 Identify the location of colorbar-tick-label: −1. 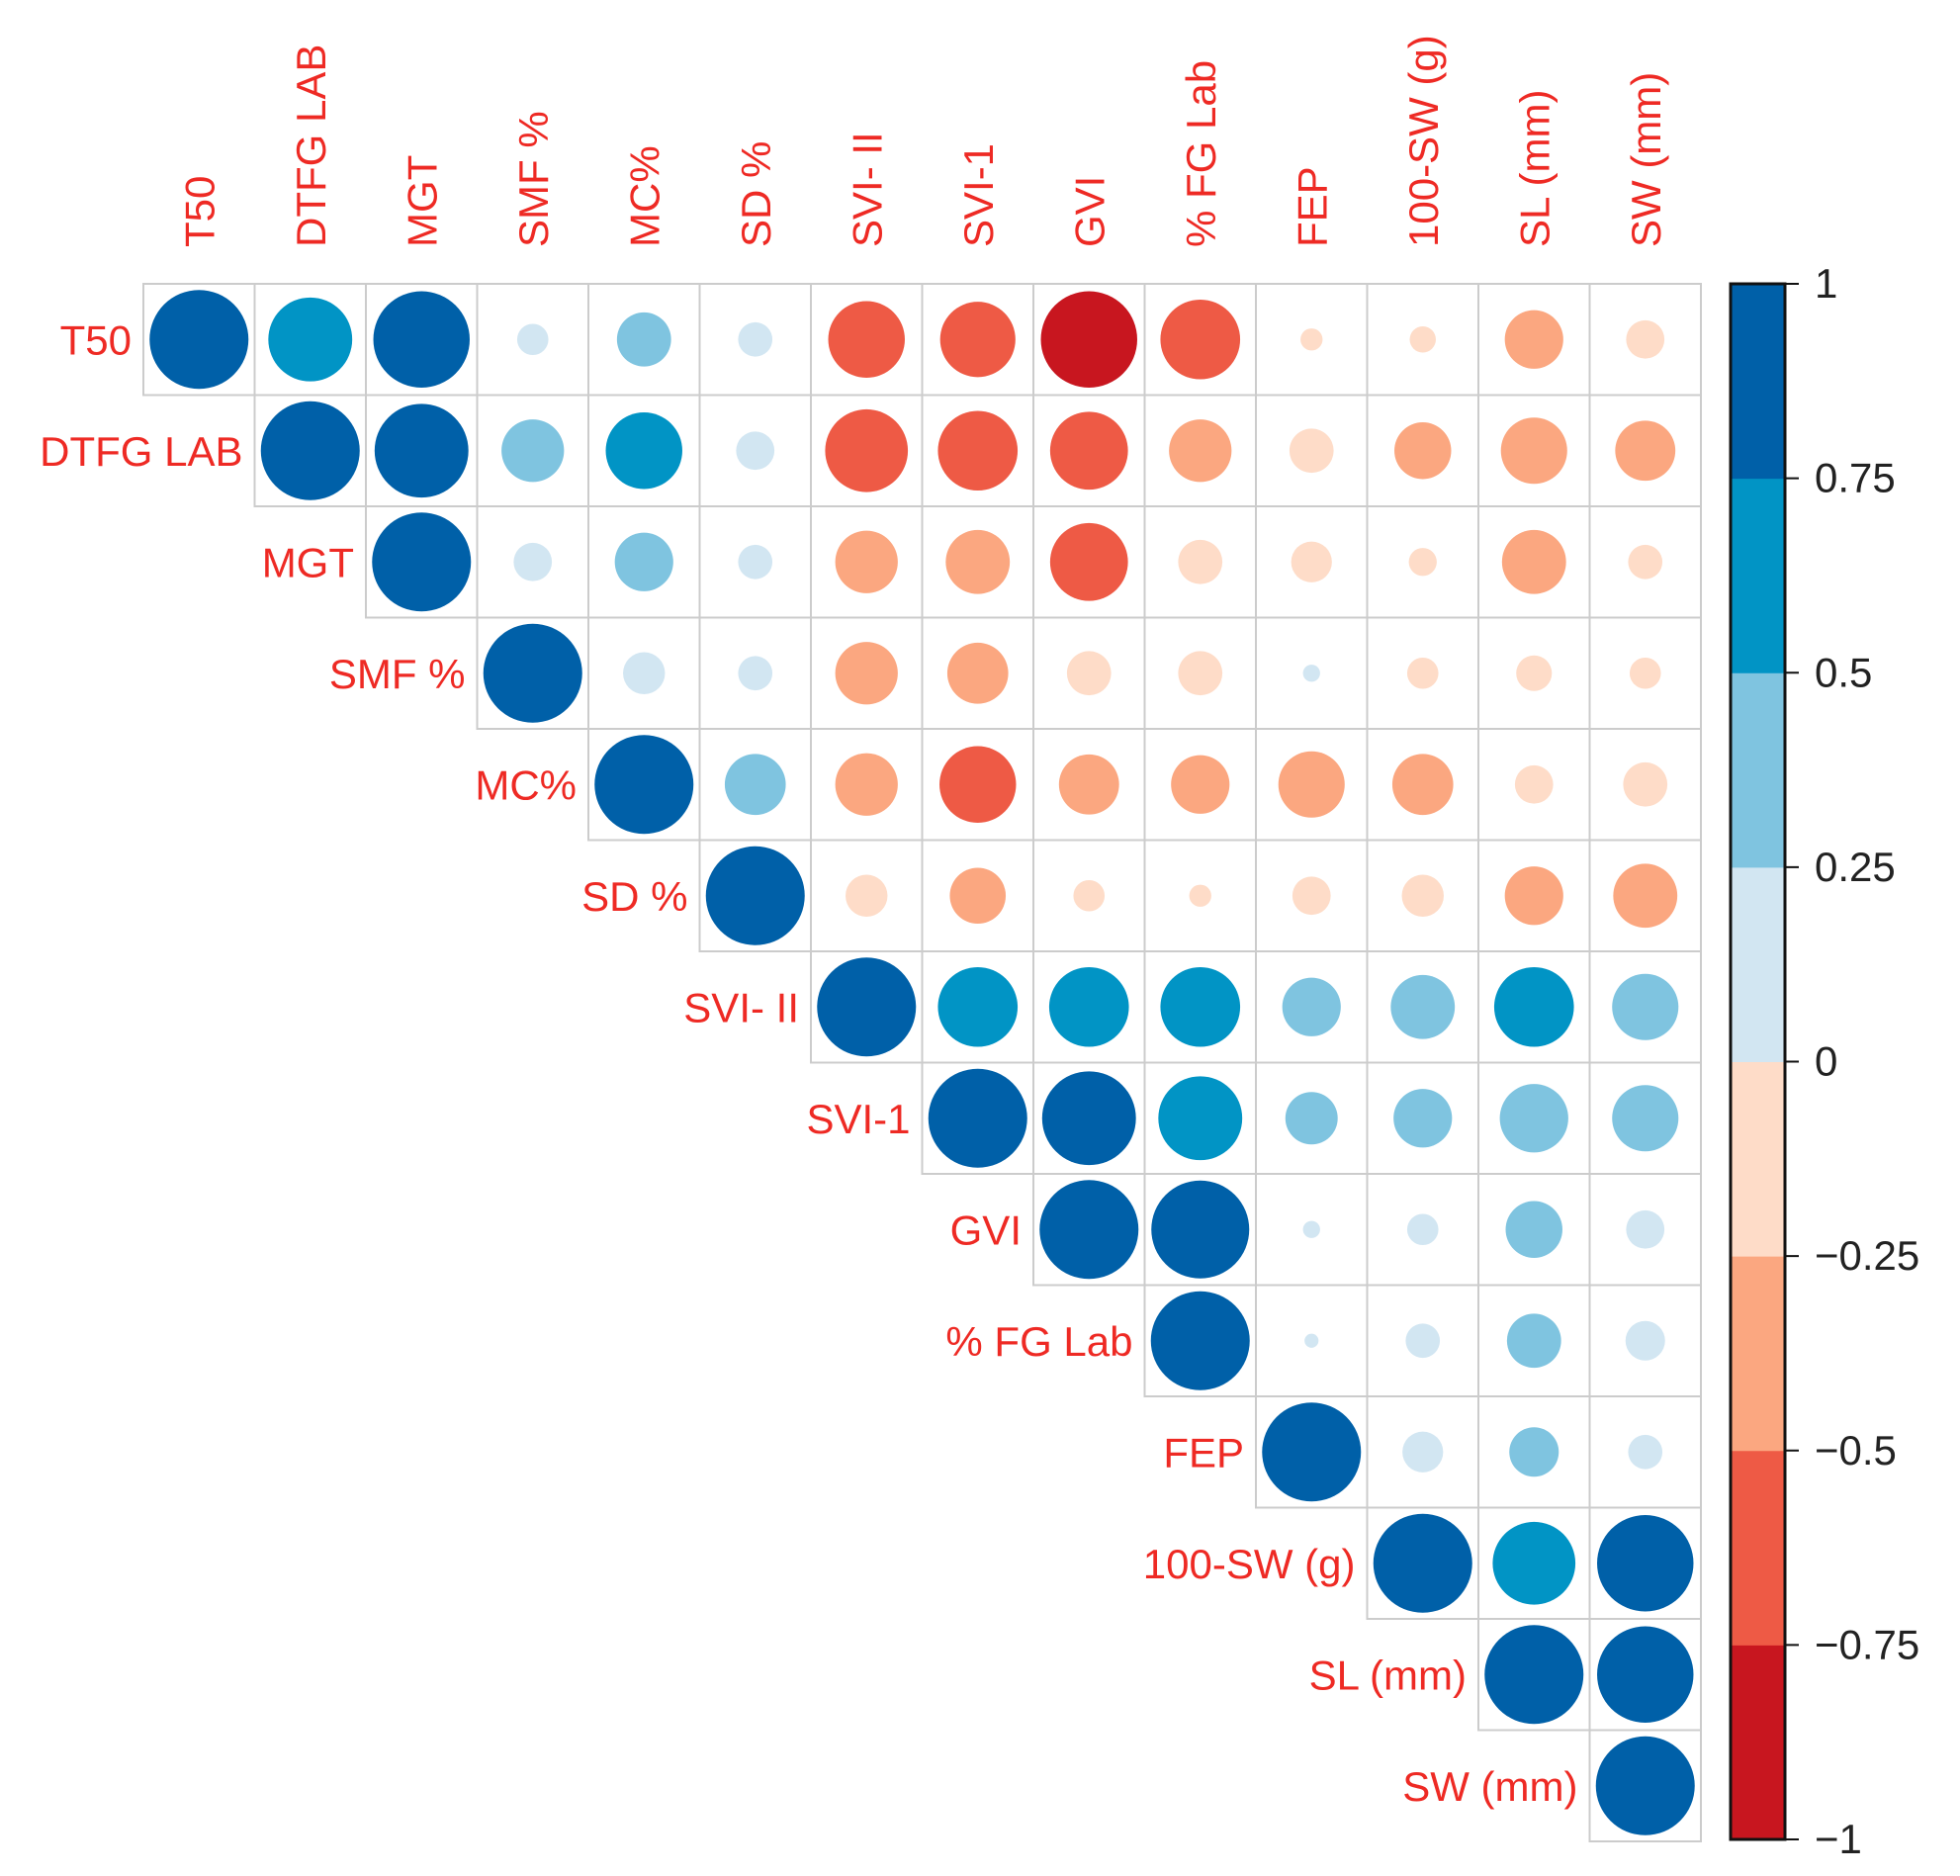
(1838, 1839).